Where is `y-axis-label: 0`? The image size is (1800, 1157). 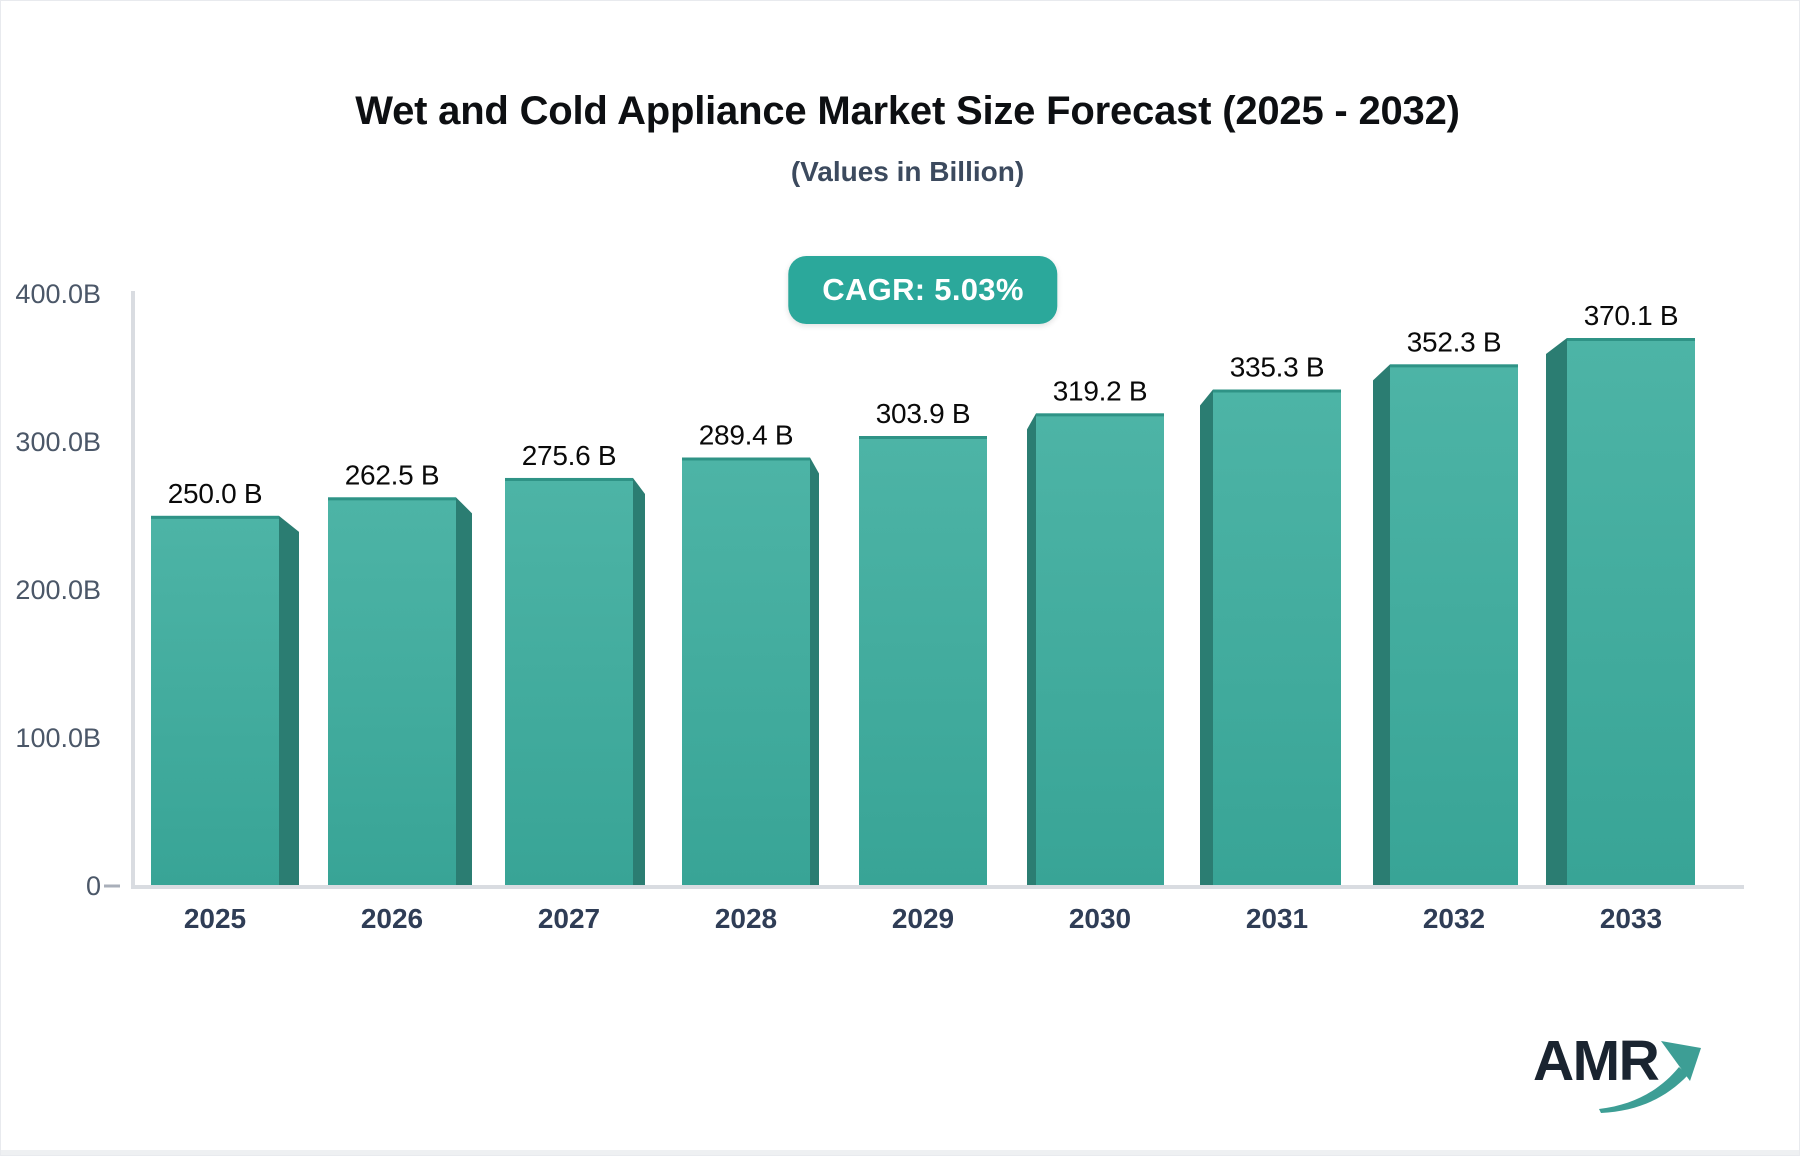
y-axis-label: 0 is located at coordinates (93, 886).